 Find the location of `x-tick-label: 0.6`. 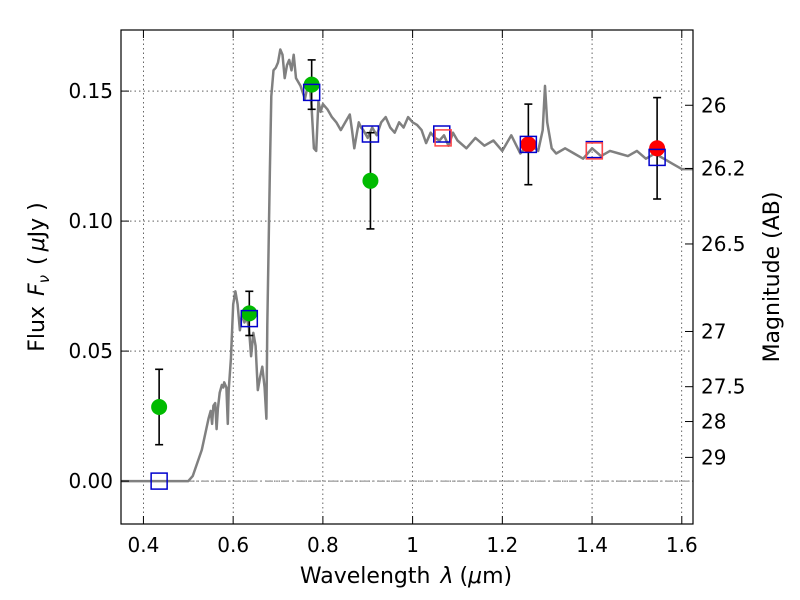

x-tick-label: 0.6 is located at coordinates (233, 545).